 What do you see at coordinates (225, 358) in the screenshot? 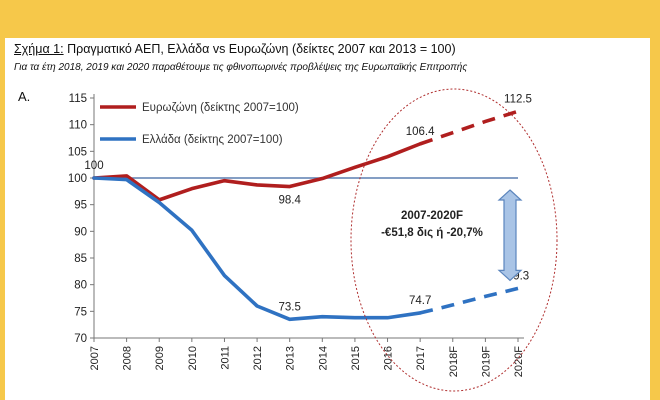
I see `x-tick-label: 2011` at bounding box center [225, 358].